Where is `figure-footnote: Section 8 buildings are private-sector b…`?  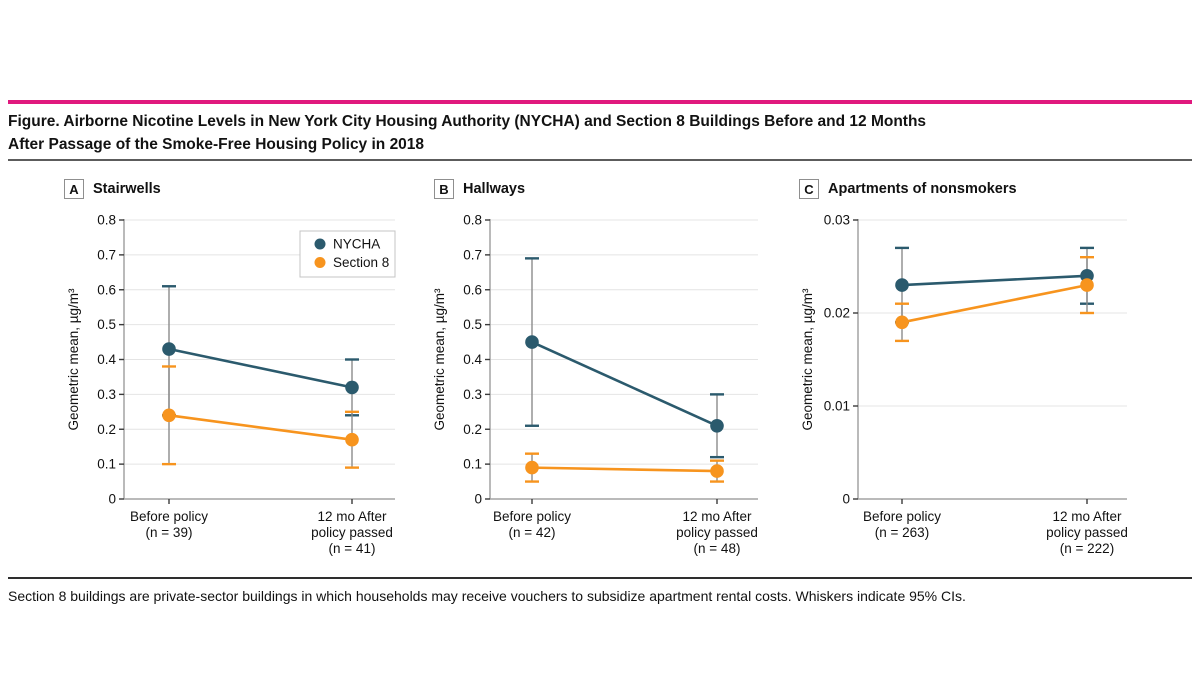 figure-footnote: Section 8 buildings are private-sector b… is located at coordinates (487, 596).